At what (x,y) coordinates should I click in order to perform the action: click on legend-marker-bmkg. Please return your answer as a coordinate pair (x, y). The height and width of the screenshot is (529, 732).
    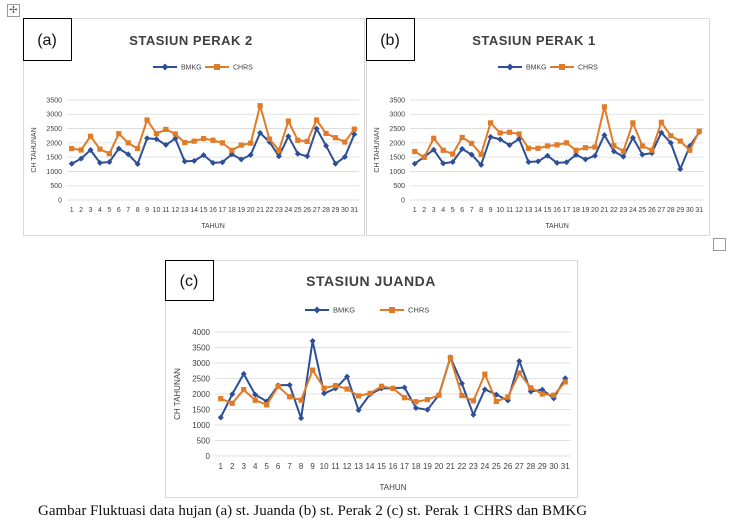
    Looking at the image, I should click on (317, 310).